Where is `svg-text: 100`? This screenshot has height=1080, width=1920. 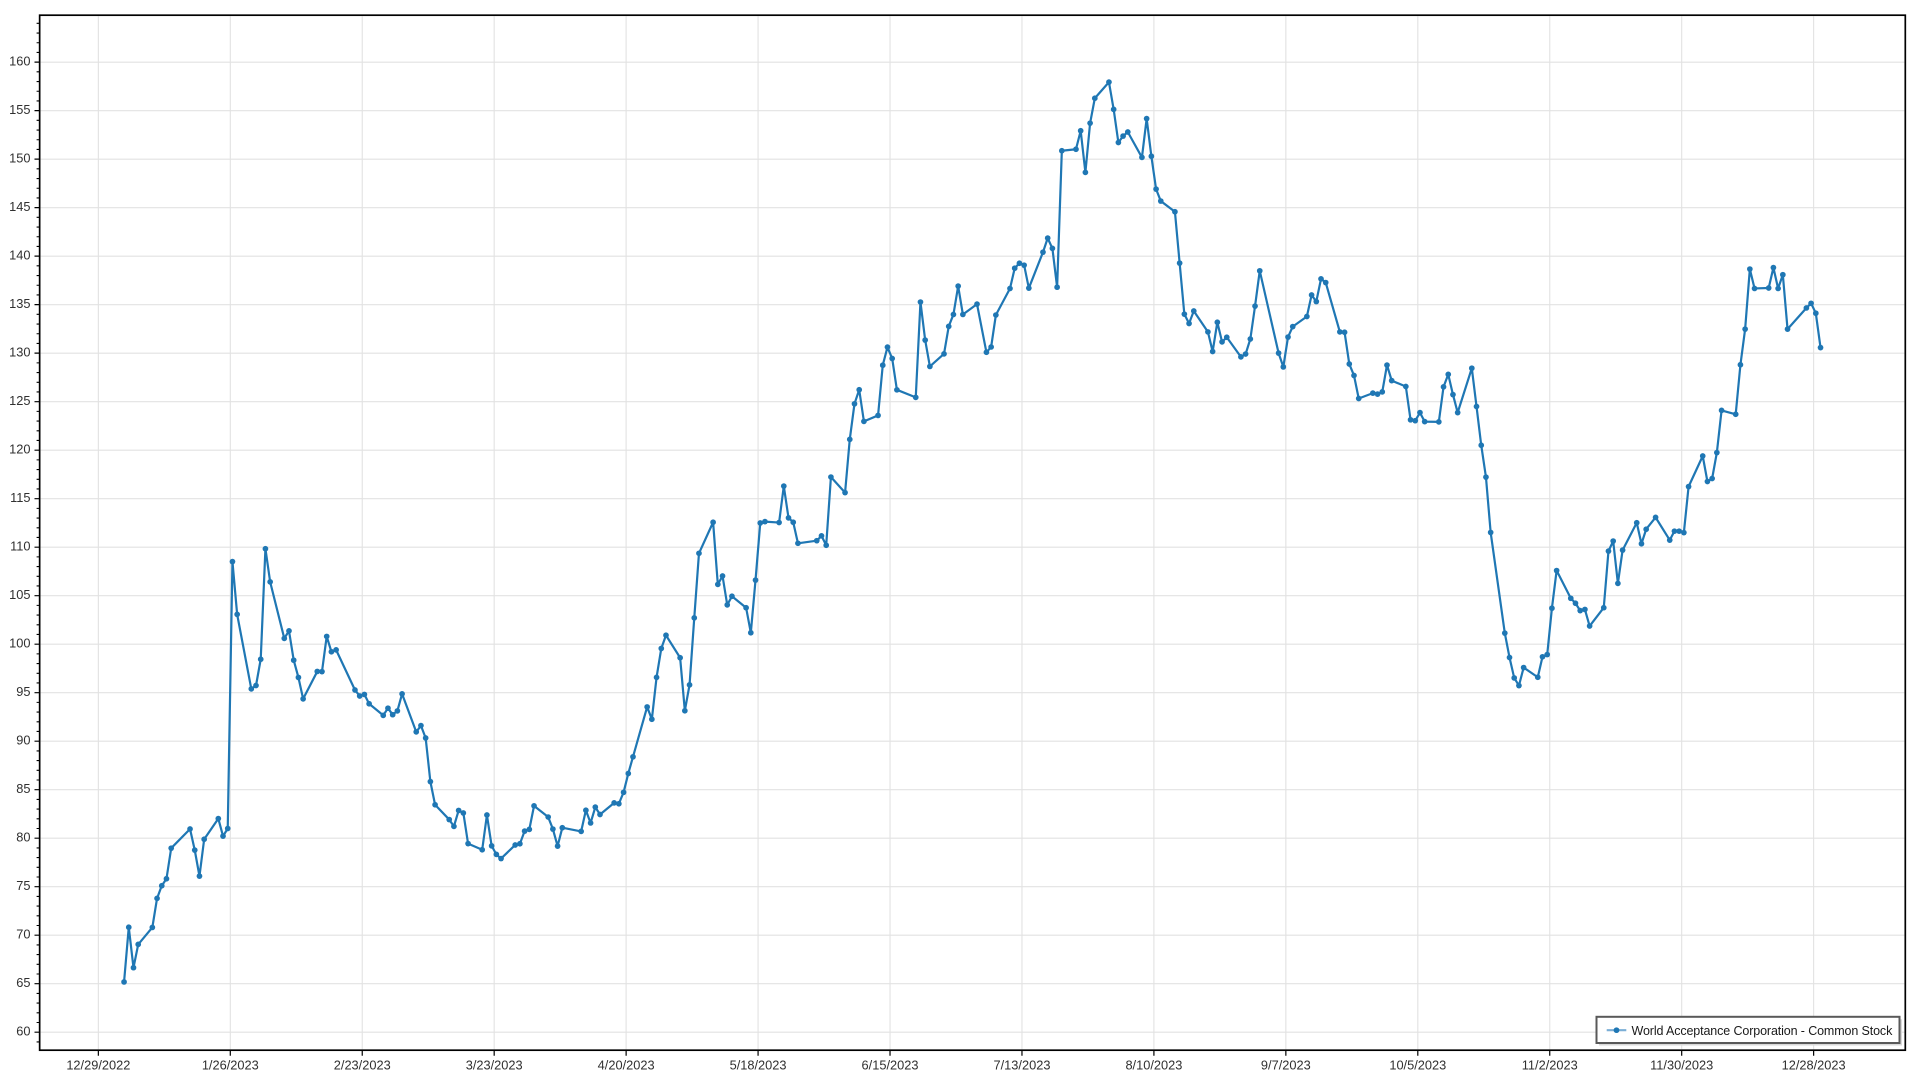 svg-text: 100 is located at coordinates (19, 643).